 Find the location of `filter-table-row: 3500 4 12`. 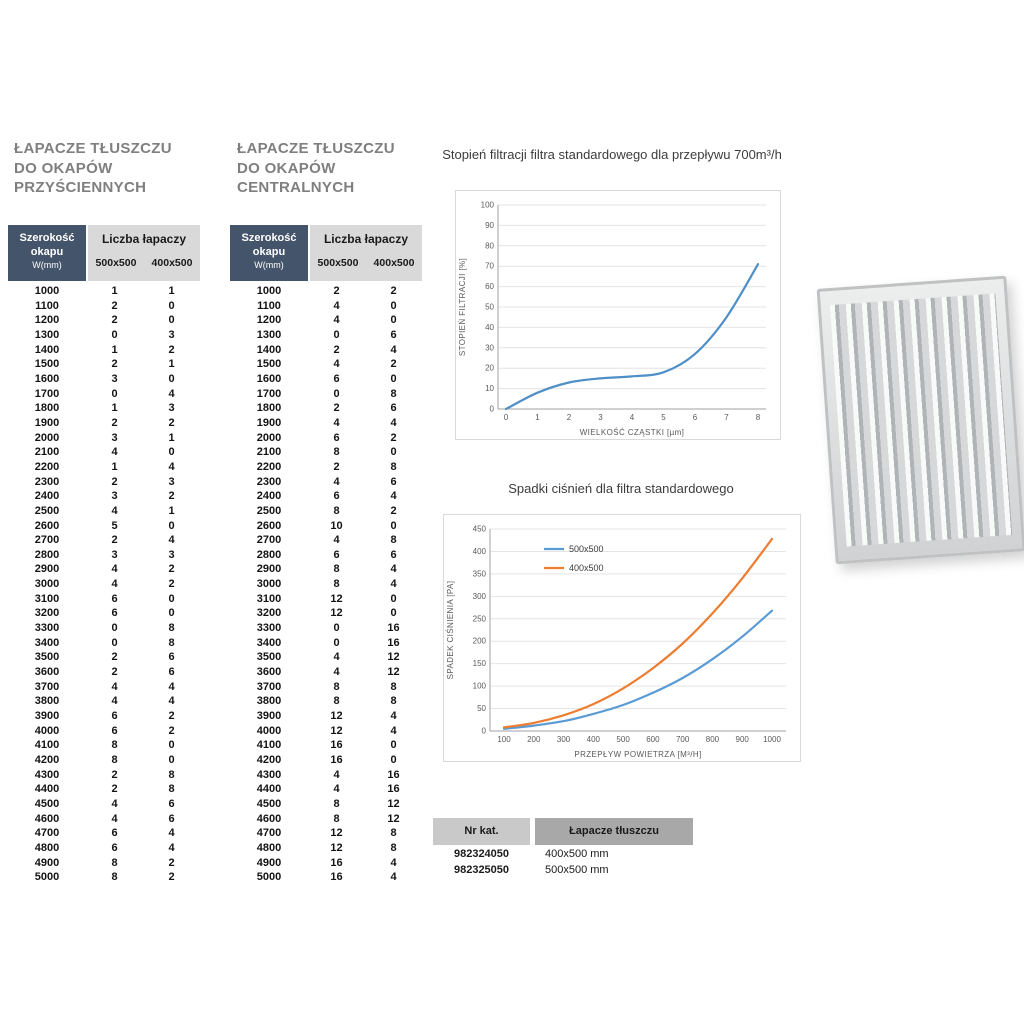

filter-table-row: 3500 4 12 is located at coordinates (326, 657).